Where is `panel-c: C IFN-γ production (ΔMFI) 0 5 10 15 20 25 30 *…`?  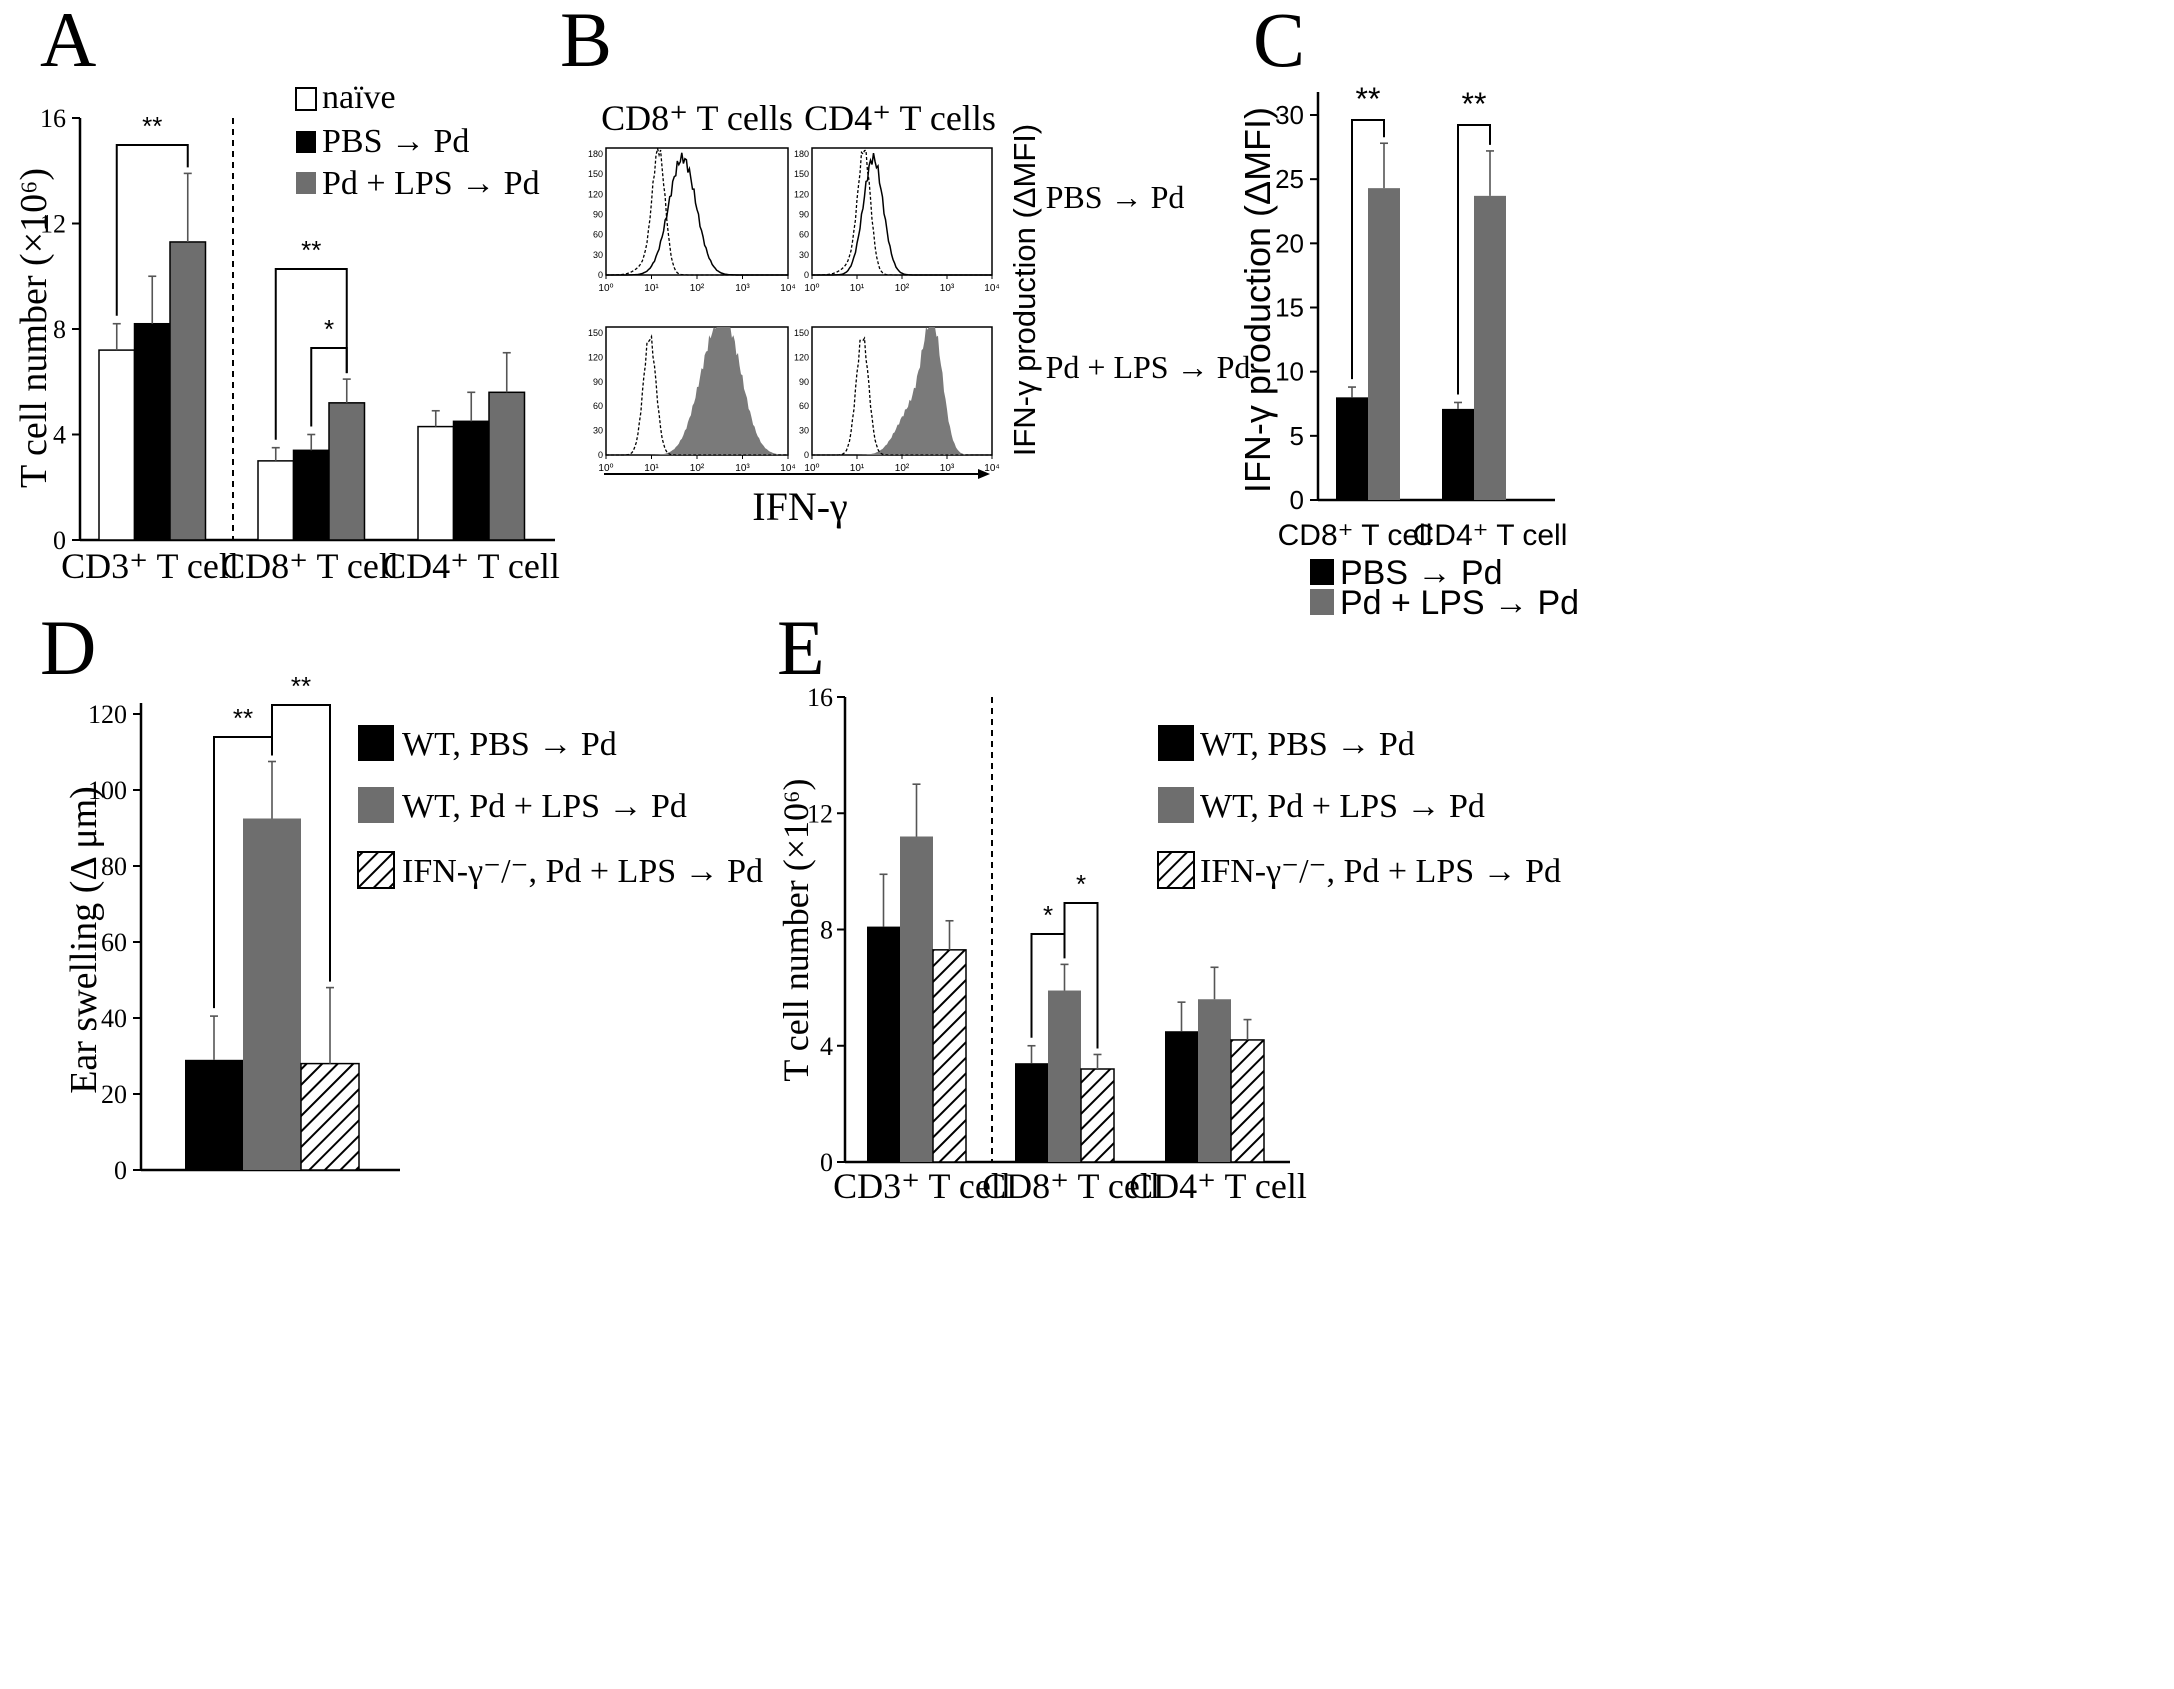 panel-c: C IFN-γ production (ΔMFI) 0 5 10 15 20 25 30 *… is located at coordinates (1408, 311).